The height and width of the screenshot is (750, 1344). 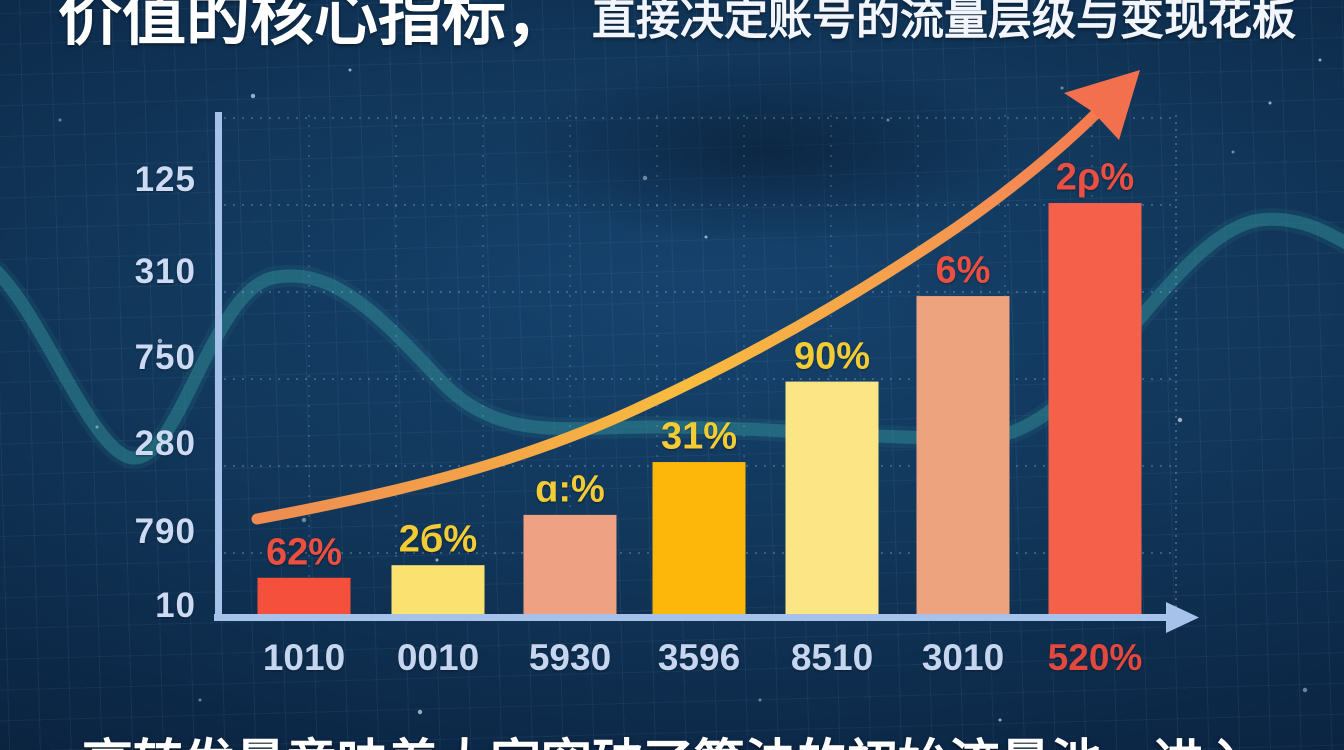 What do you see at coordinates (314, 26) in the screenshot?
I see `page-title: 价值的核心指标，` at bounding box center [314, 26].